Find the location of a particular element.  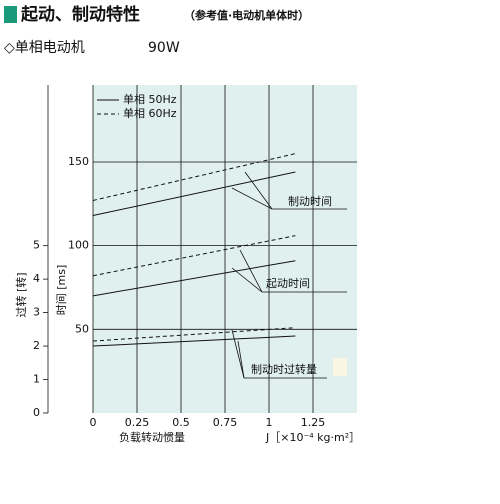

y2-tick-label: 3 is located at coordinates (36, 312).